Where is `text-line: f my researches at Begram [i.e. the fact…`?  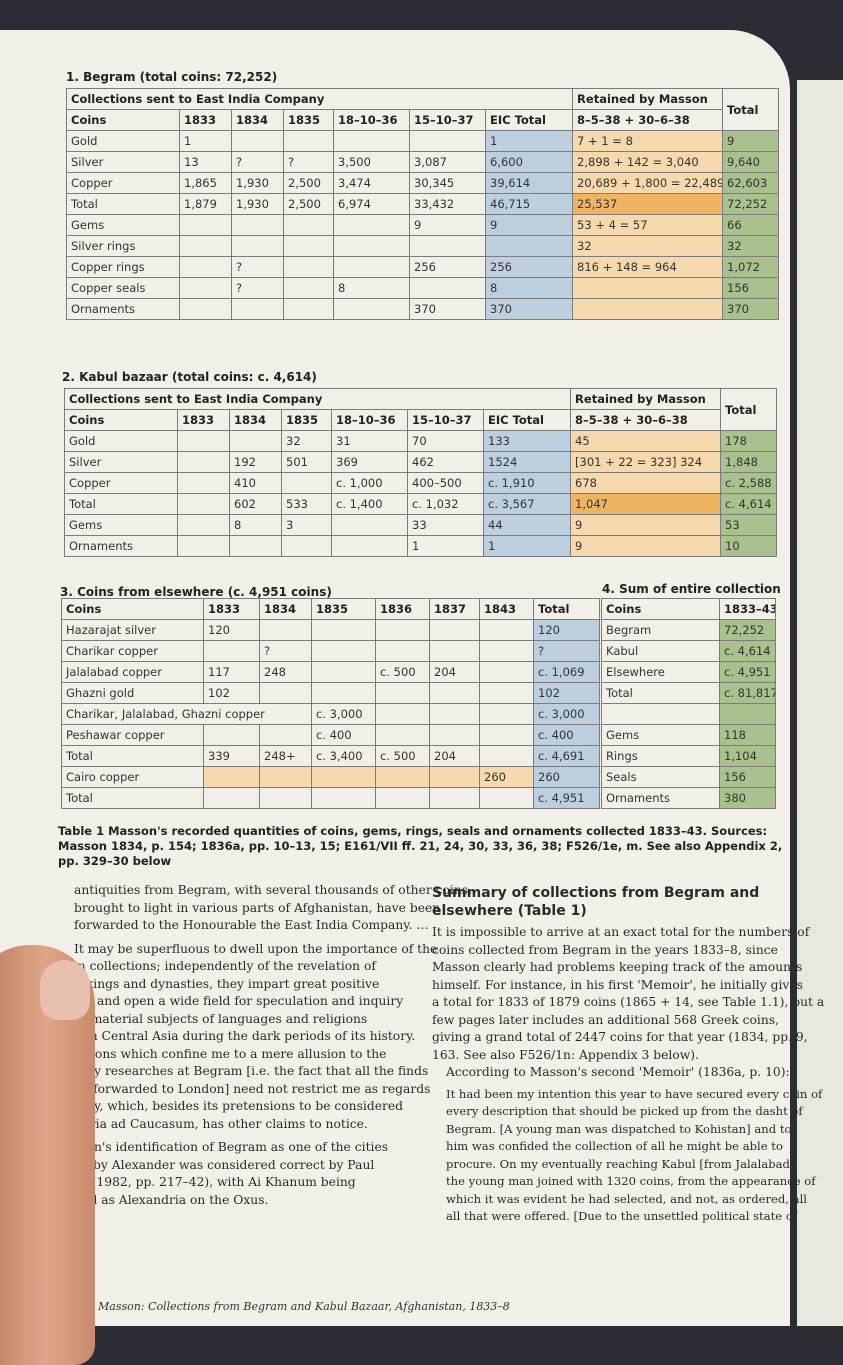
text-line: f my researches at Begram [i.e. the fact… is located at coordinates (251, 1071).